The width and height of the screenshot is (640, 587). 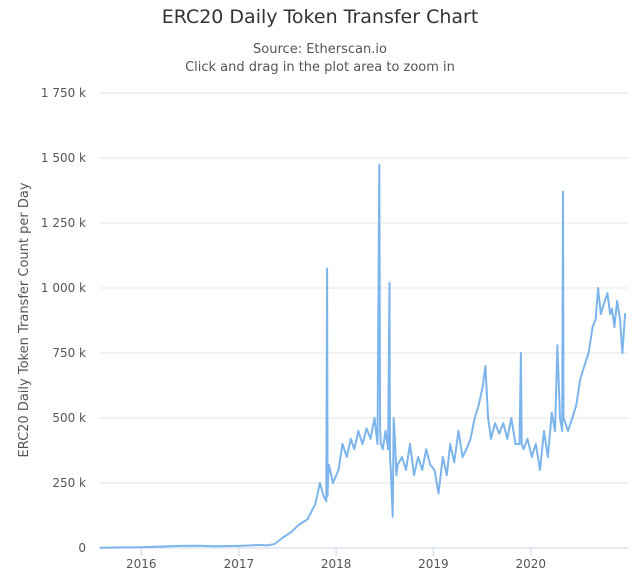 What do you see at coordinates (69, 483) in the screenshot?
I see `y-tick-label: 250 k` at bounding box center [69, 483].